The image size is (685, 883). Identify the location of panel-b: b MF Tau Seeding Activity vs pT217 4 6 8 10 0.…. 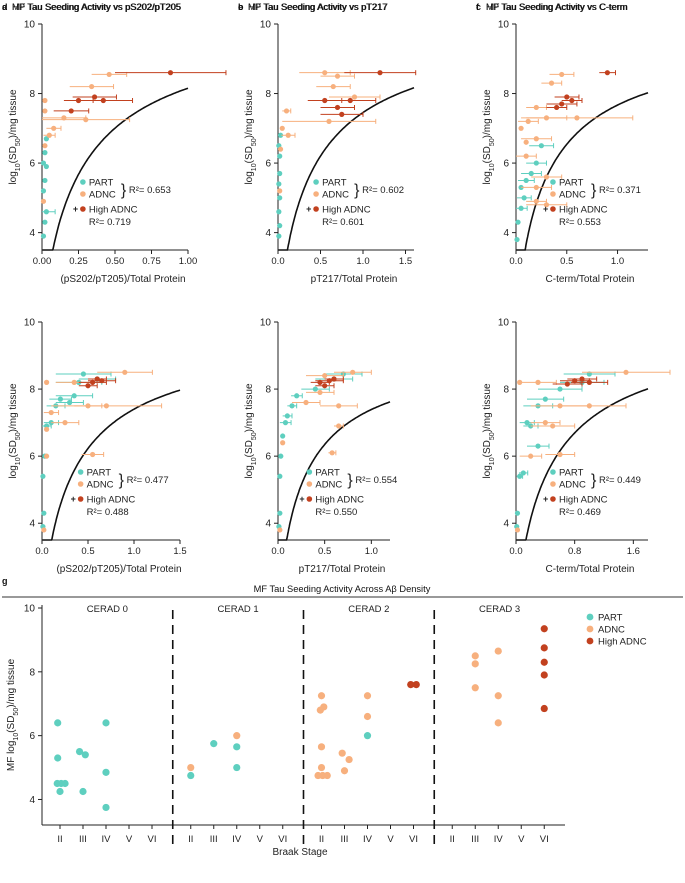
(327, 143).